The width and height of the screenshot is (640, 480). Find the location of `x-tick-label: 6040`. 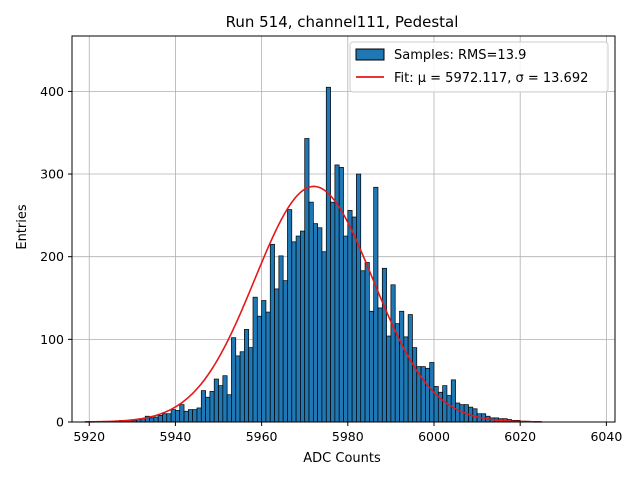

x-tick-label: 6040 is located at coordinates (606, 436).